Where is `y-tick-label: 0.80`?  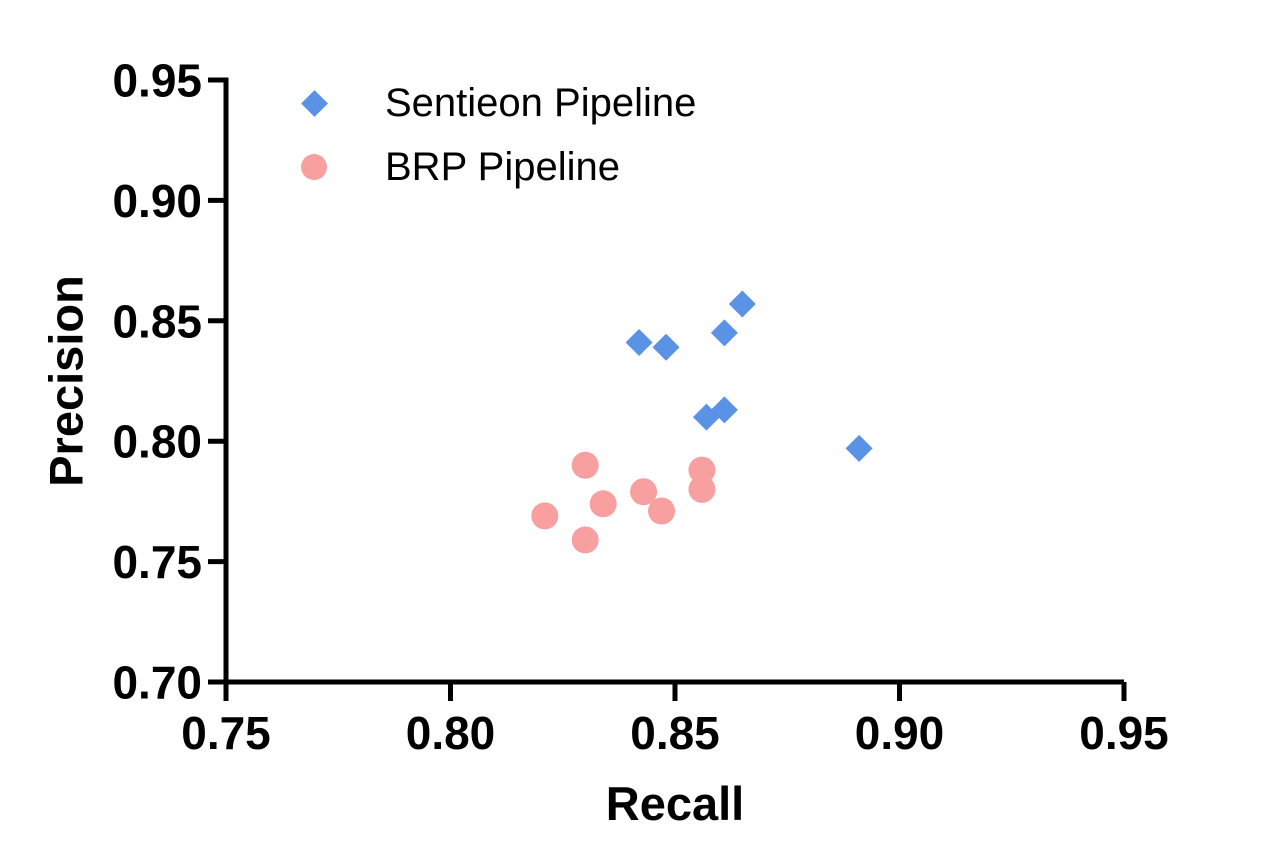 y-tick-label: 0.80 is located at coordinates (157, 442).